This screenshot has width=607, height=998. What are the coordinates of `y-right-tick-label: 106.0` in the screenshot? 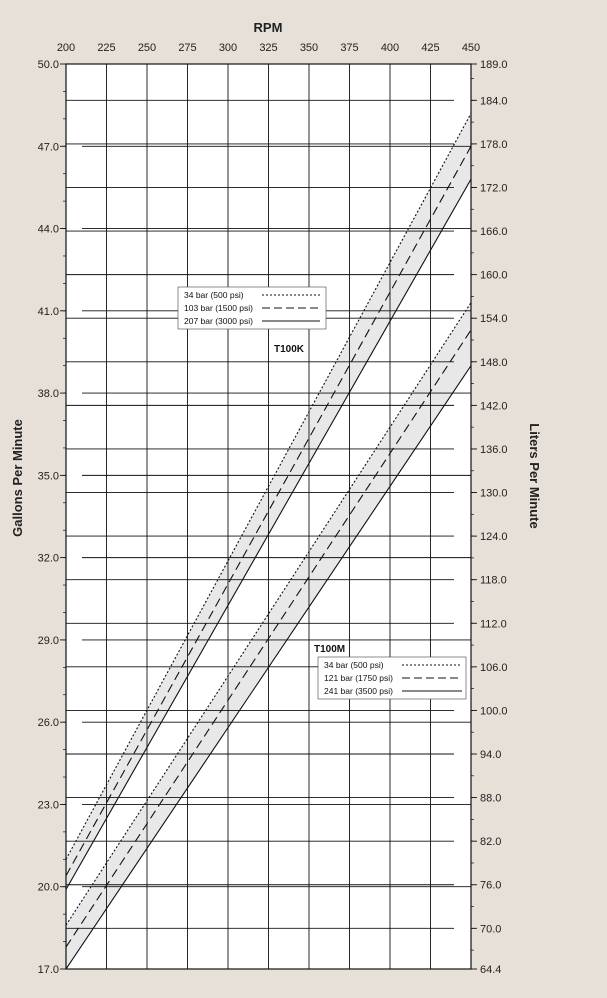 It's located at (494, 668).